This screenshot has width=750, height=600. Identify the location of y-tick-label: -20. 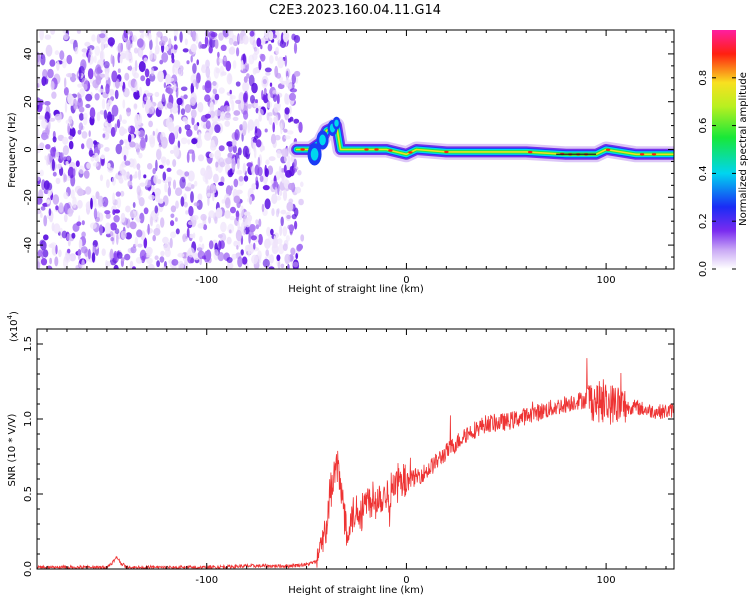
(28, 197).